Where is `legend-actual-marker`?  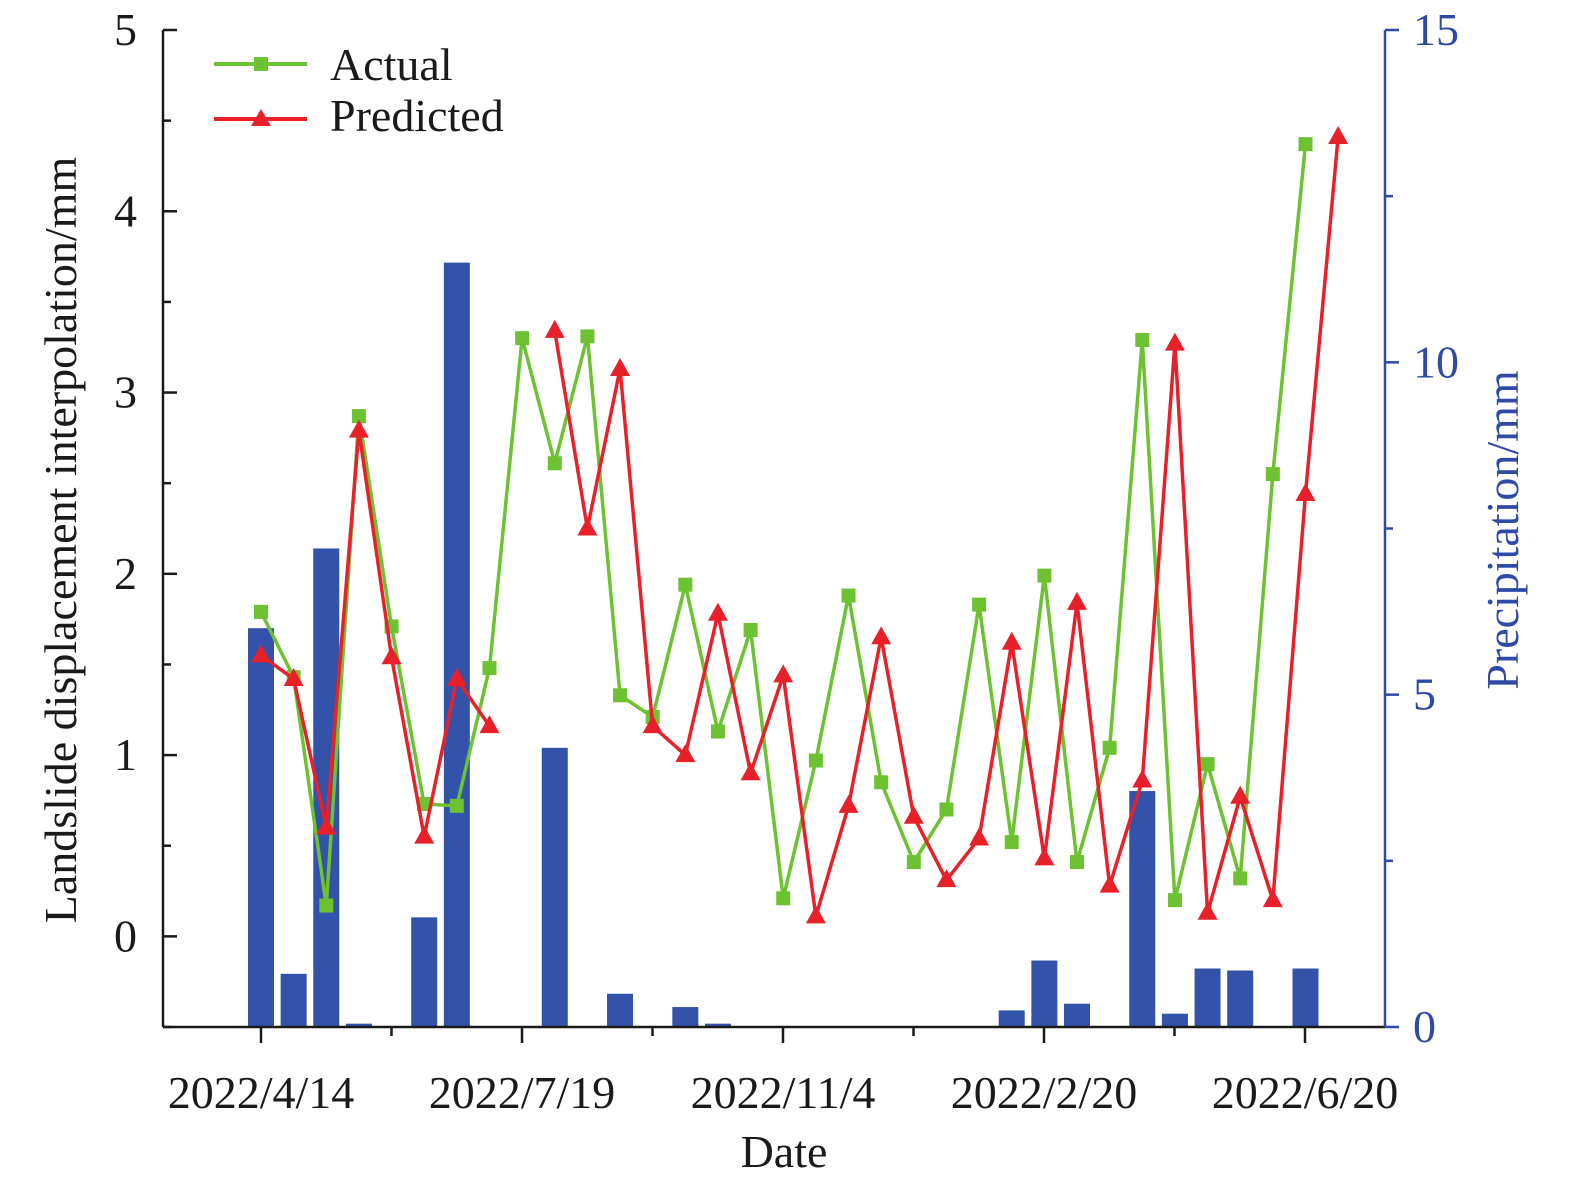 legend-actual-marker is located at coordinates (261, 64).